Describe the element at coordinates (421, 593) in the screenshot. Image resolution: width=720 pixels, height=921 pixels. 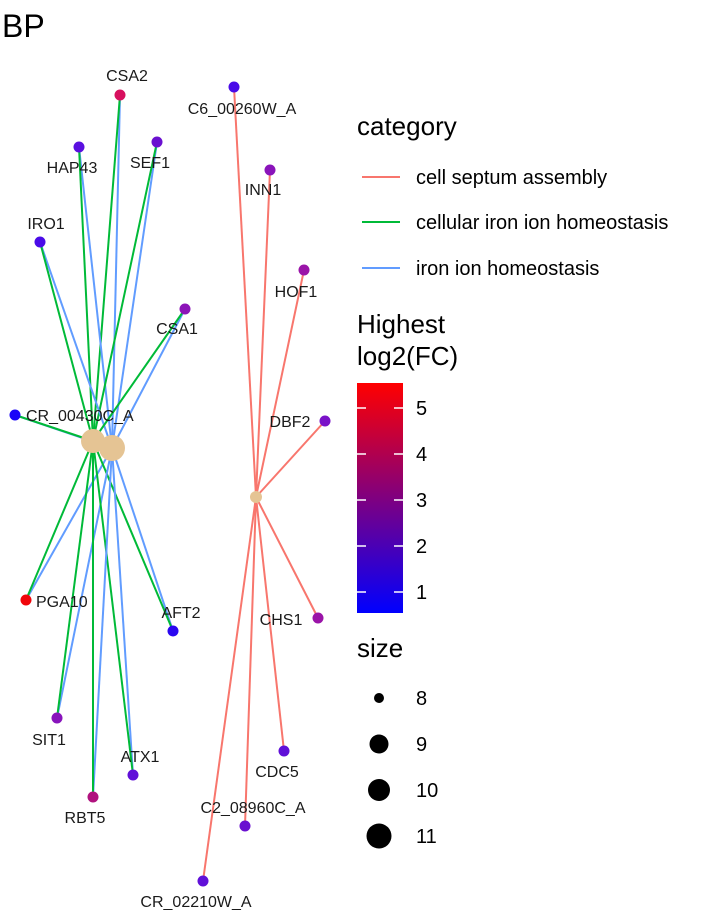
I see `fc-tick-1: 1` at that location.